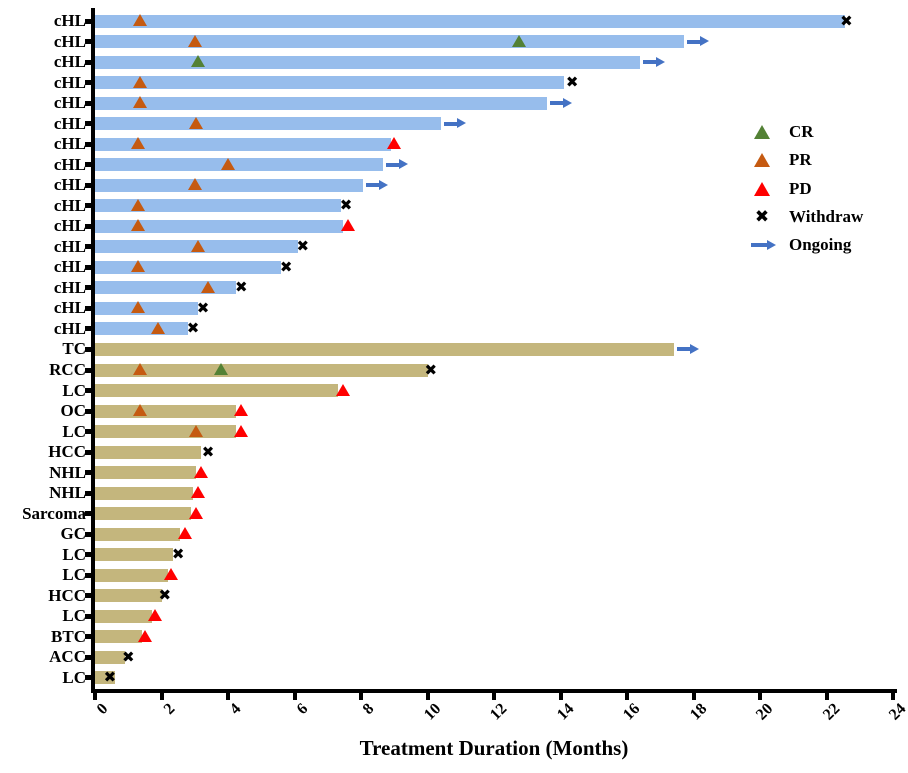 The image size is (908, 773). What do you see at coordinates (762, 188) in the screenshot?
I see `legend-pd-icon` at bounding box center [762, 188].